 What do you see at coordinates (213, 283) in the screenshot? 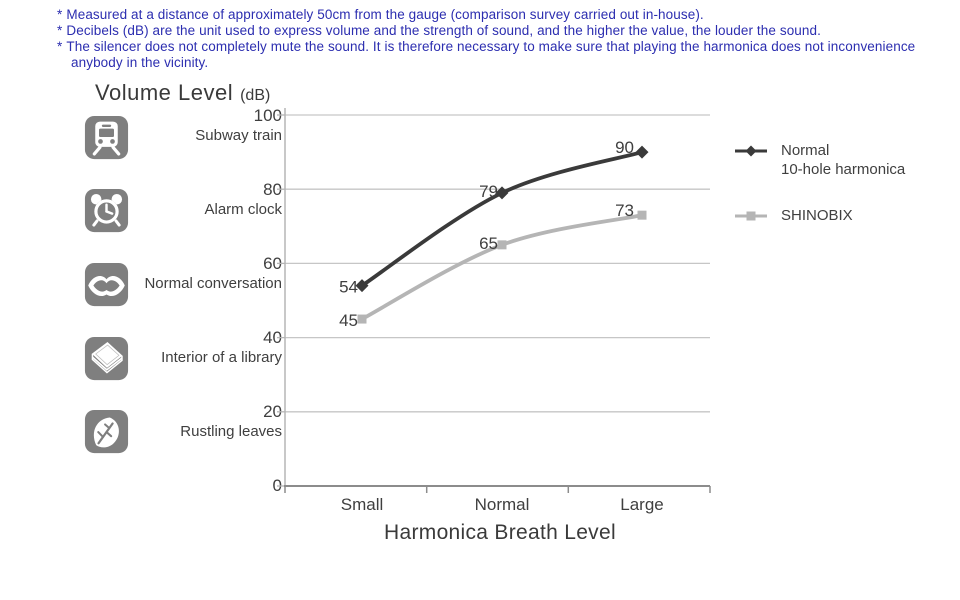
I see `ytick-reference-label: Normal conversation` at bounding box center [213, 283].